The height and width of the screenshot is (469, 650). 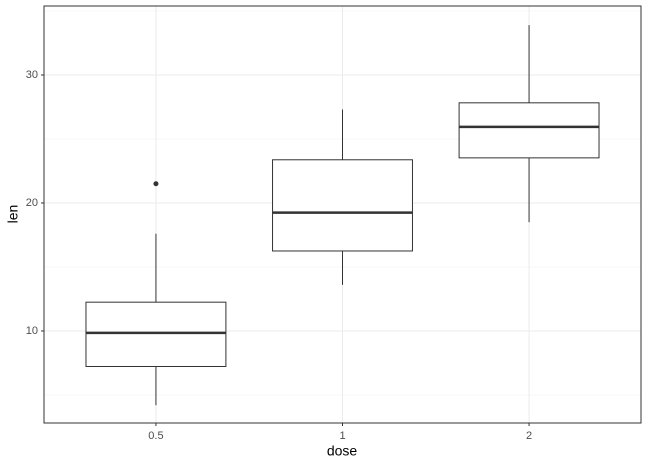 I want to click on y-tick-label: 10, so click(x=32, y=331).